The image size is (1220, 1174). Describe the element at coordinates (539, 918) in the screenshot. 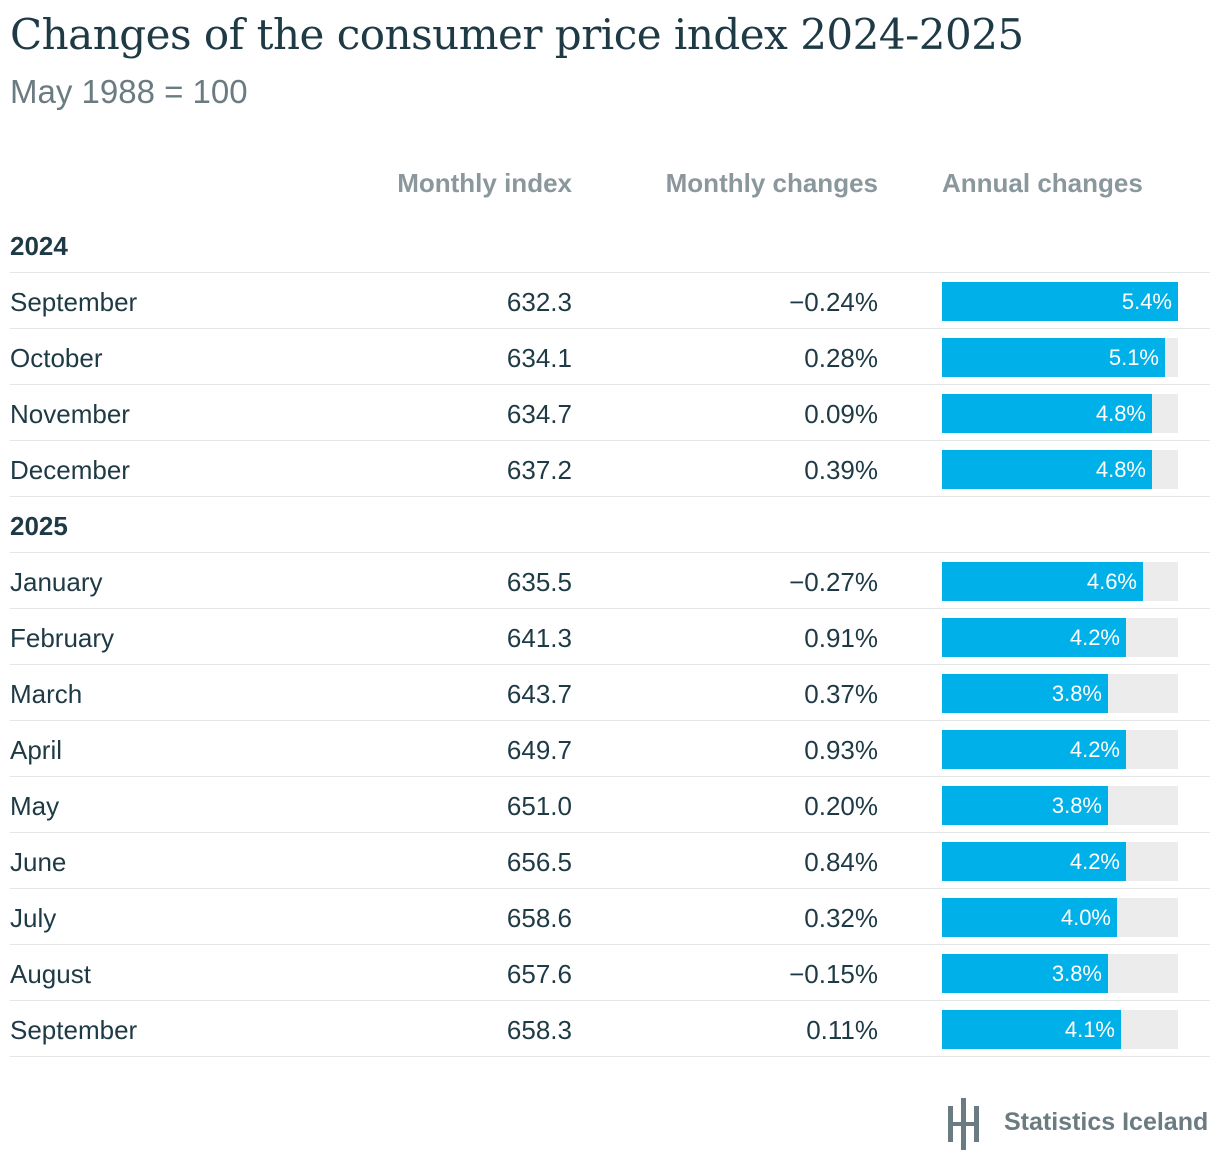

I see `monthly-index-value: 658.6` at that location.